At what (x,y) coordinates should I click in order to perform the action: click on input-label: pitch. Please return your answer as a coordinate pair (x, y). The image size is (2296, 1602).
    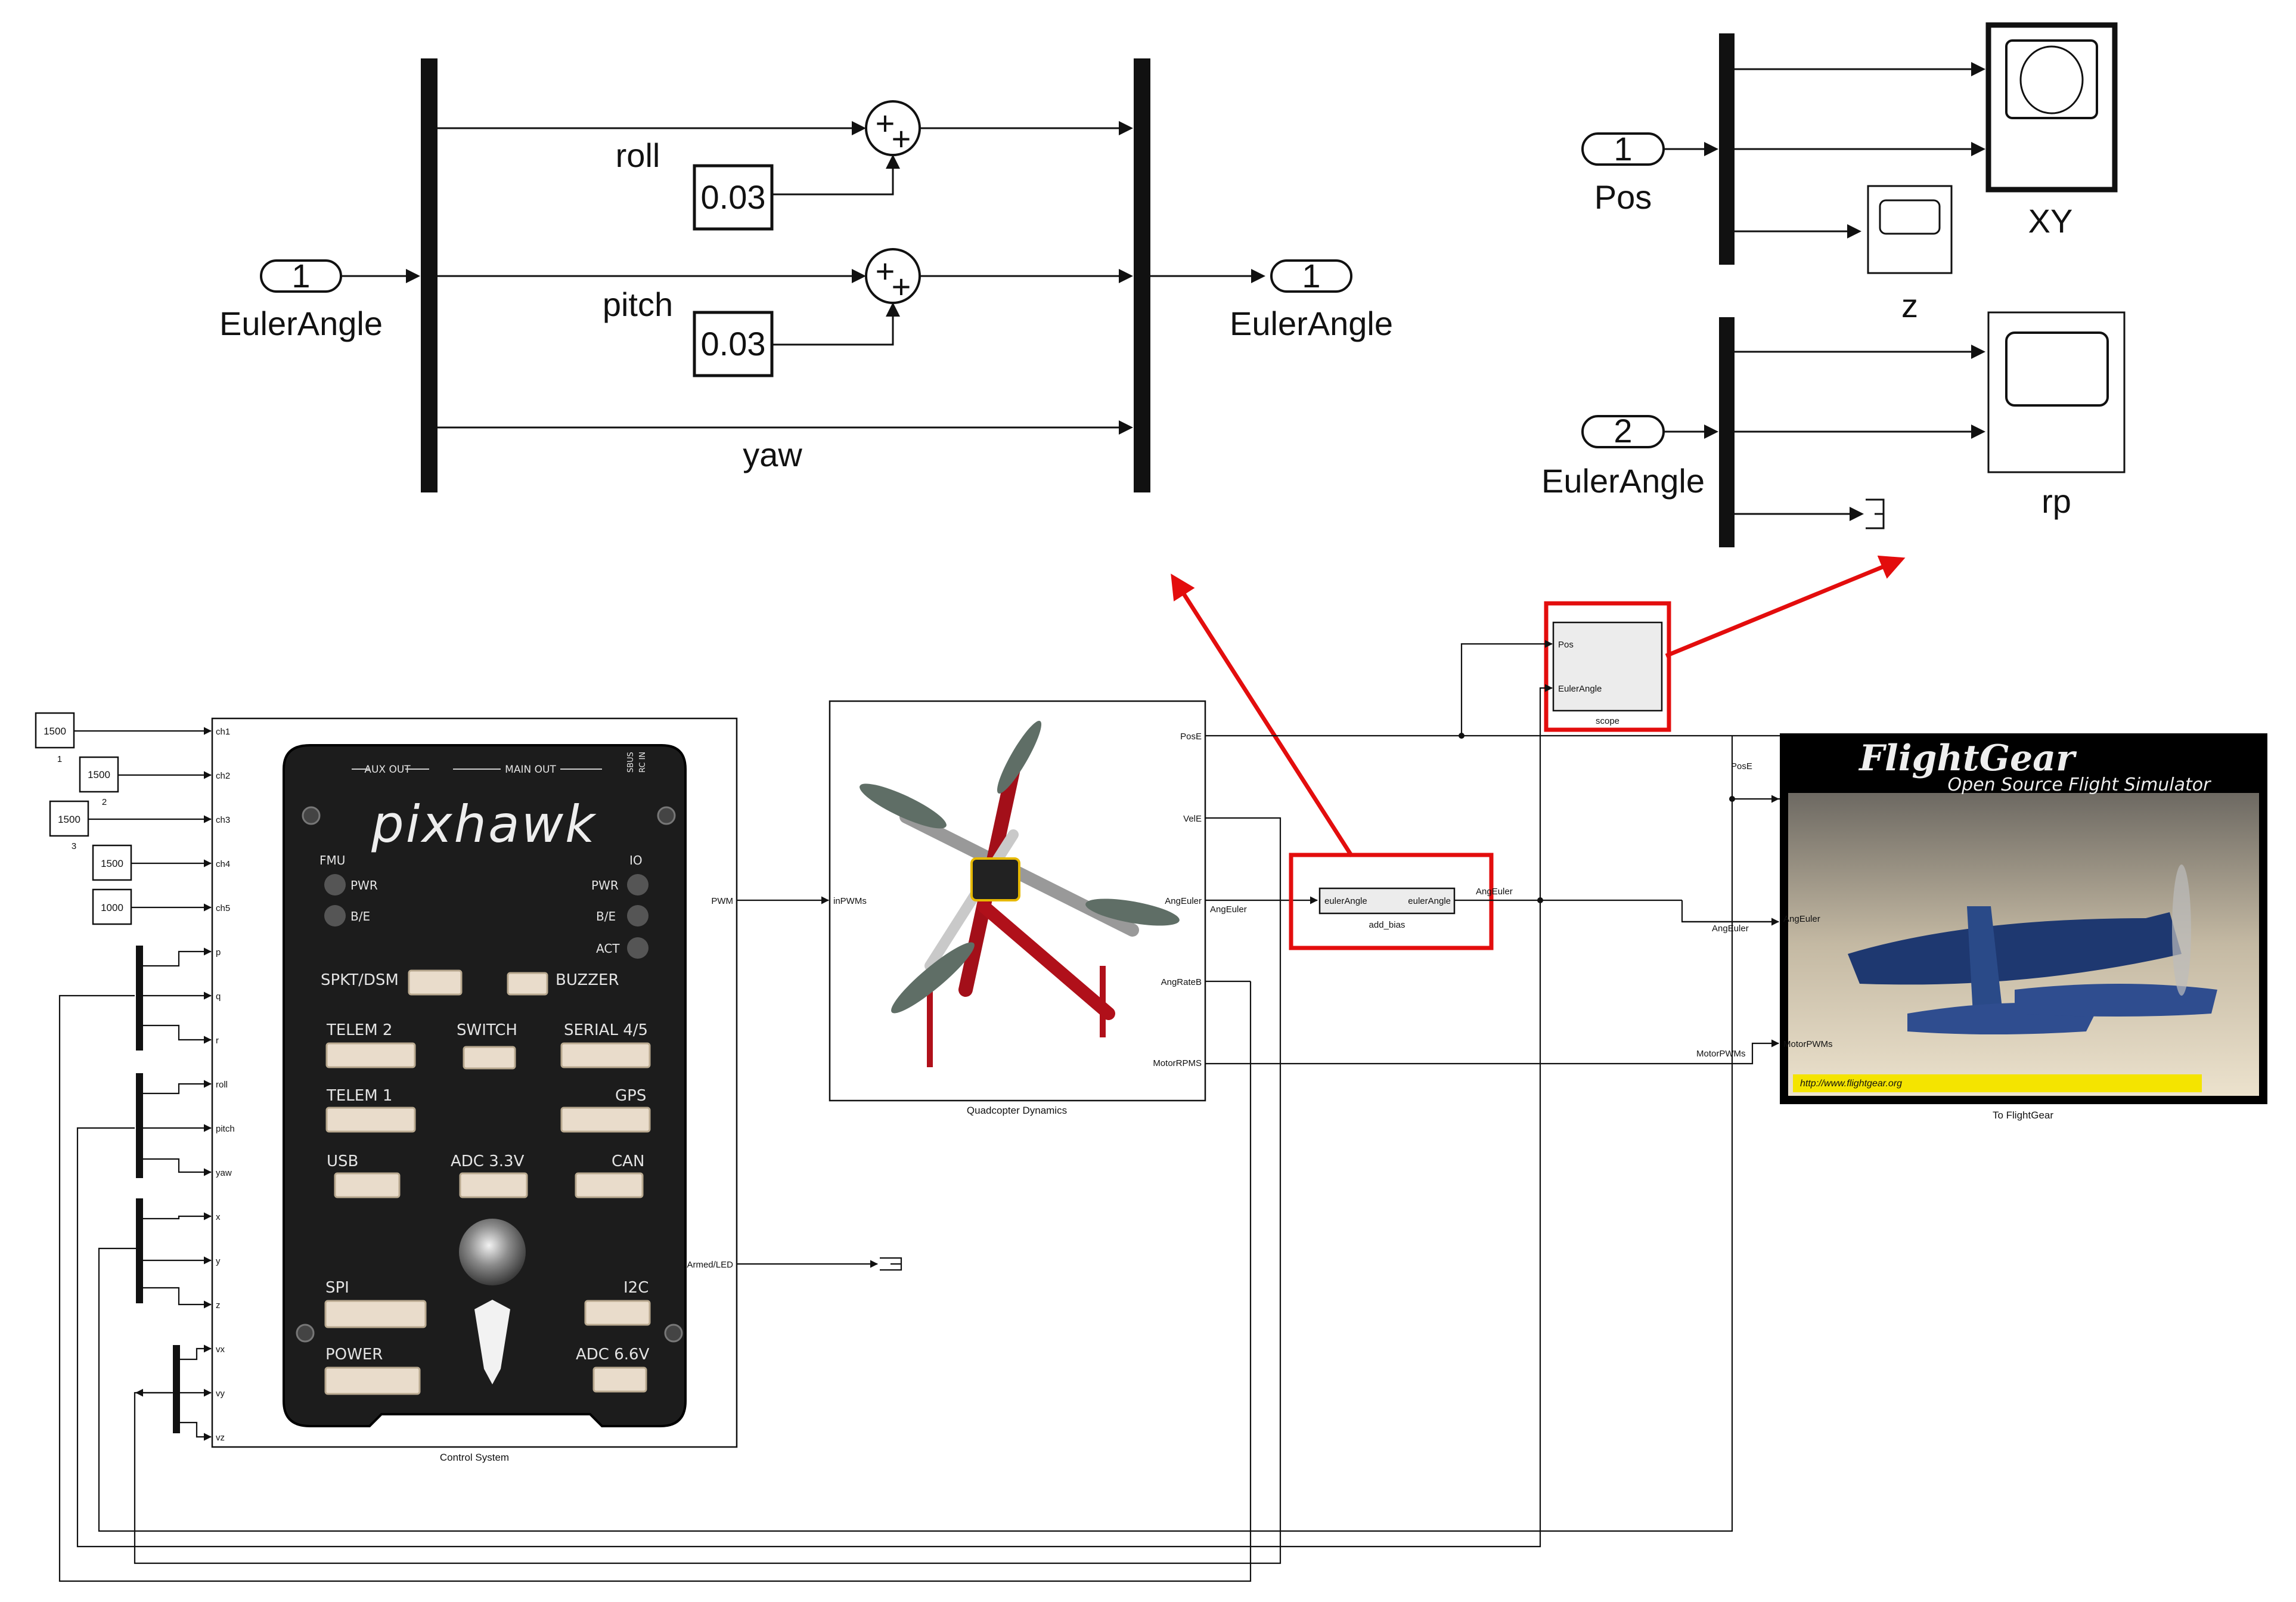
    Looking at the image, I should click on (226, 1129).